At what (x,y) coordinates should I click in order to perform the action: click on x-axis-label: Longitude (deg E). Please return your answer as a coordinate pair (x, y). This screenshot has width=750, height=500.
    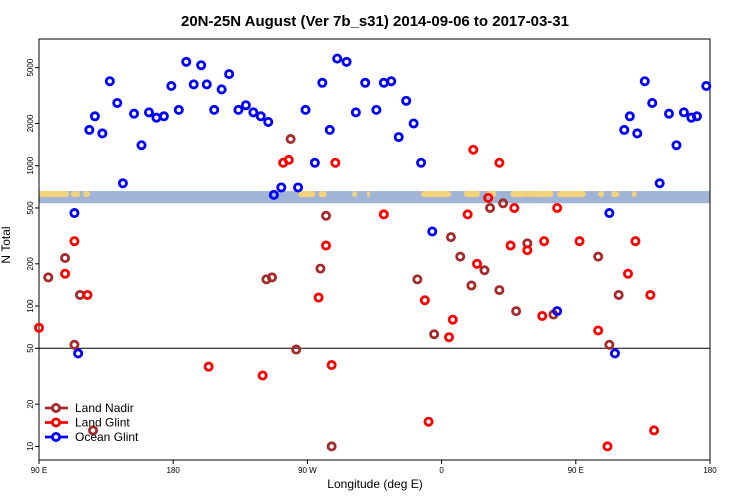
    Looking at the image, I should click on (374, 484).